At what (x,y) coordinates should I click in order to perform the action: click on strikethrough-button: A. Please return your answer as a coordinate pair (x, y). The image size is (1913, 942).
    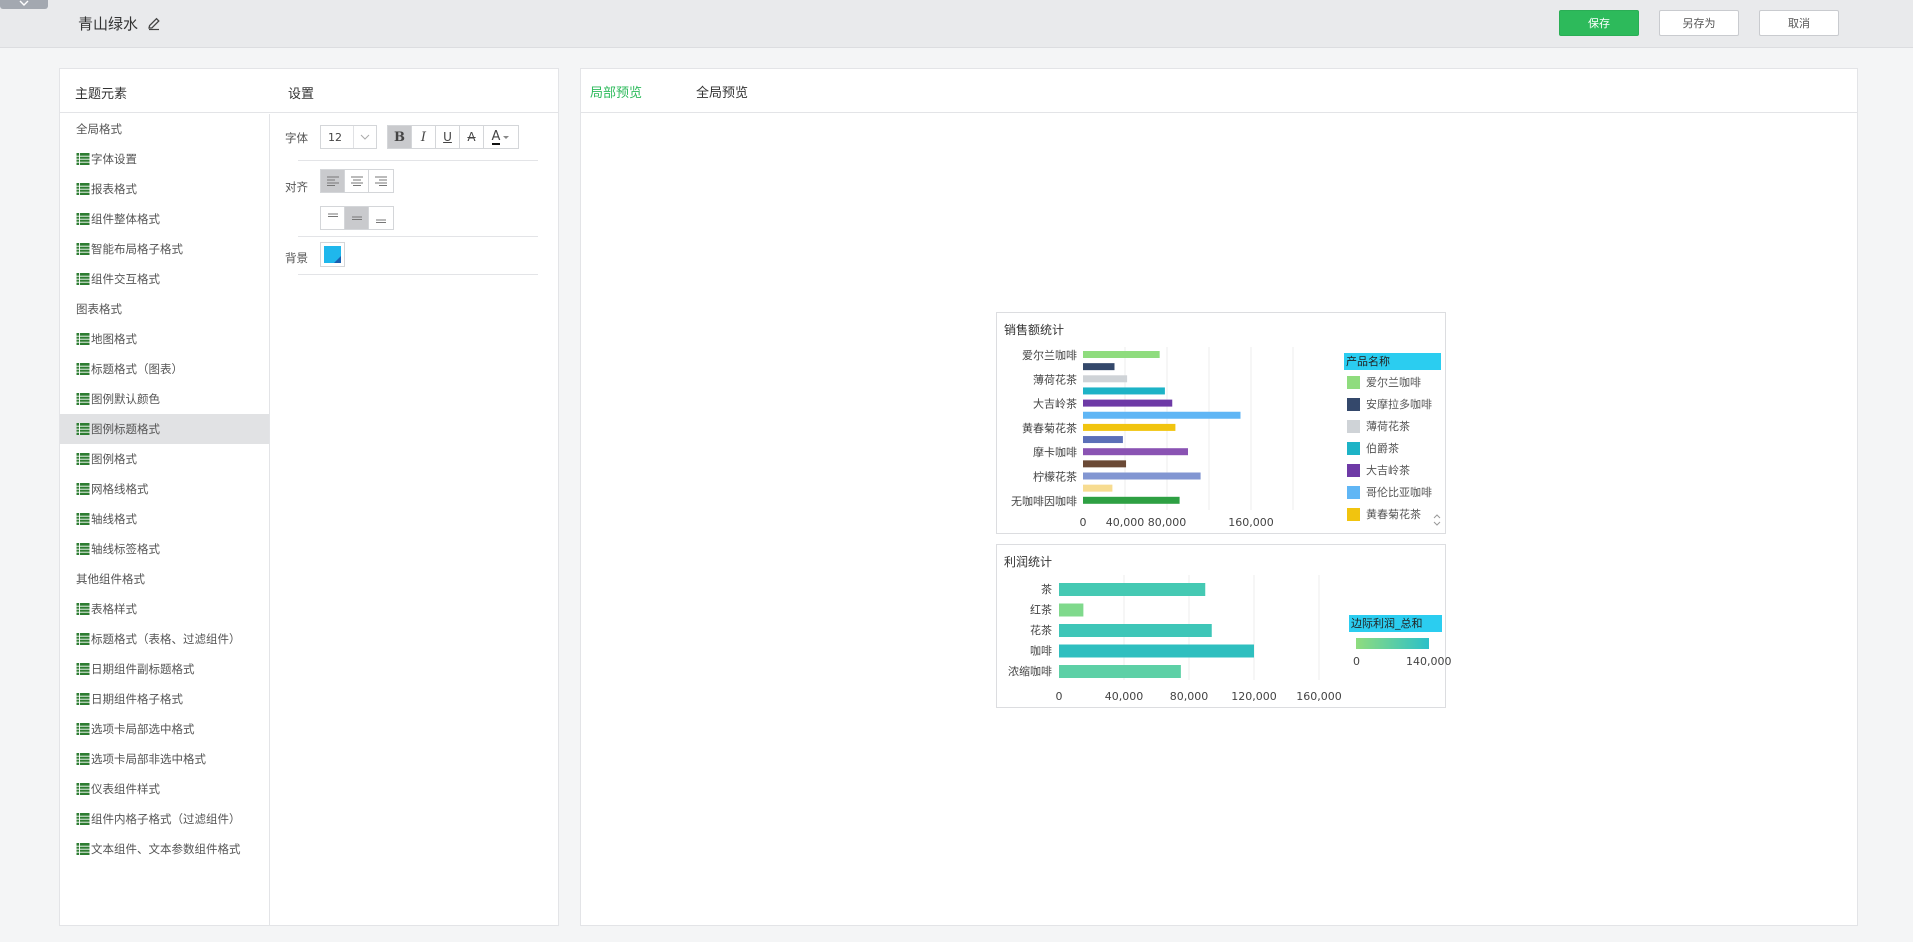
    Looking at the image, I should click on (472, 137).